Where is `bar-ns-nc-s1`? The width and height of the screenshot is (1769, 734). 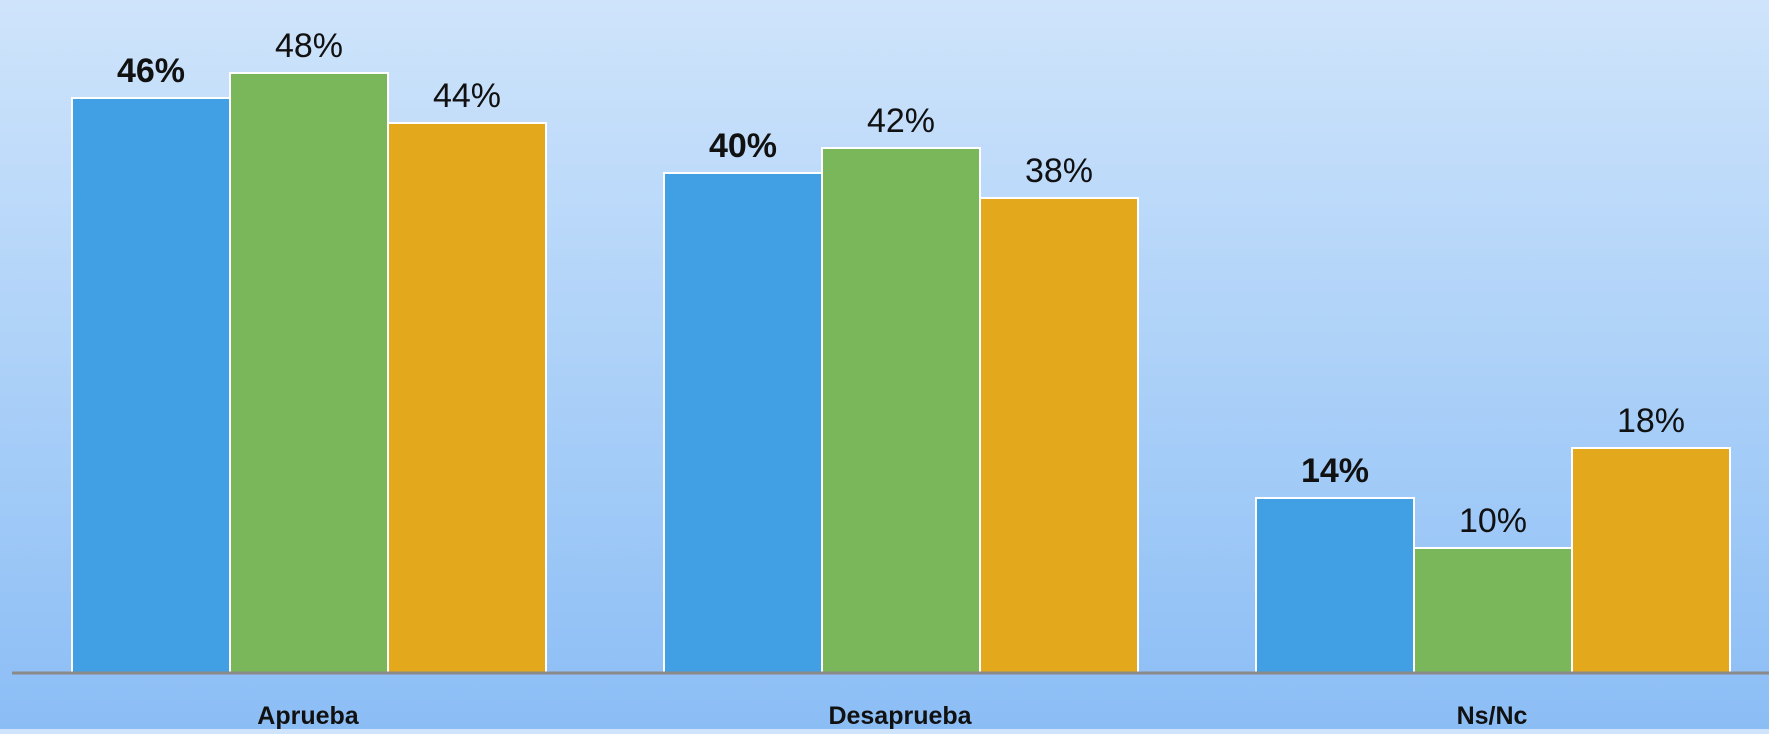 bar-ns-nc-s1 is located at coordinates (1335, 585).